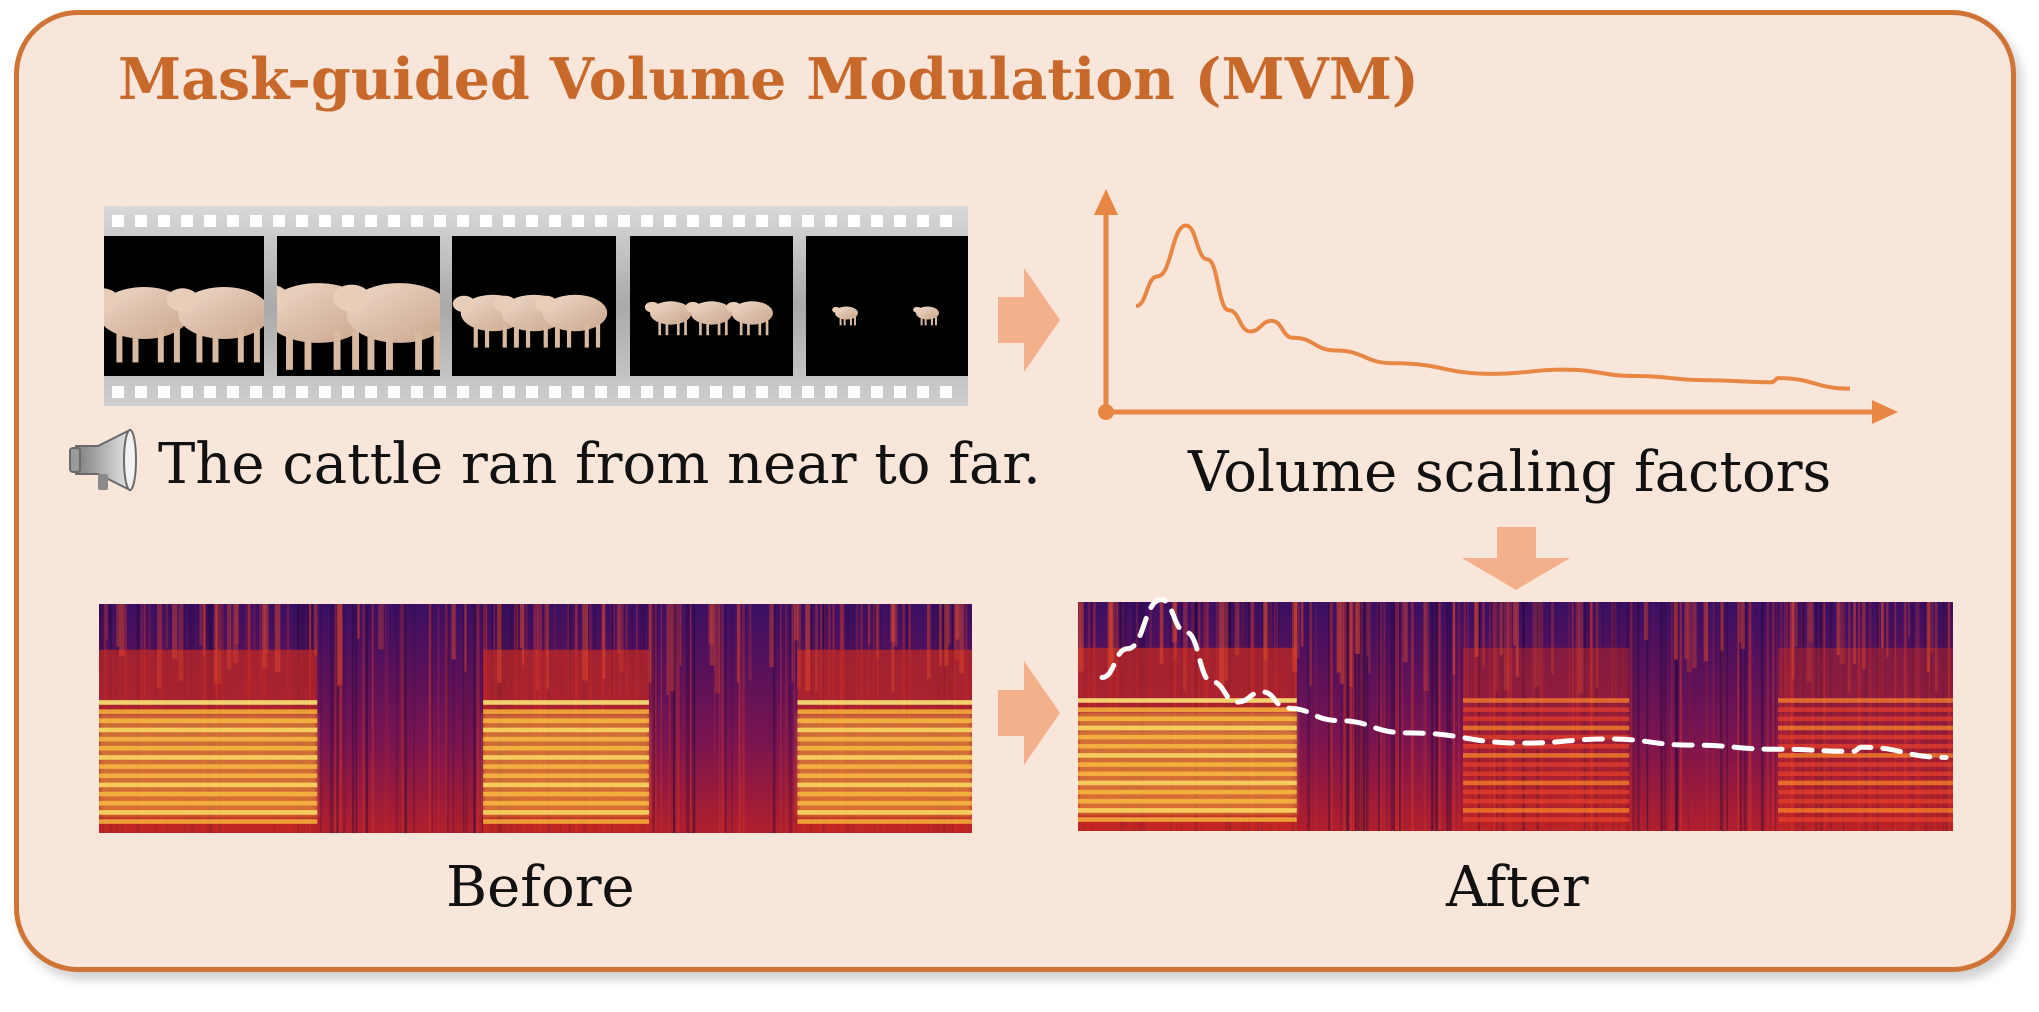 This screenshot has height=1012, width=2039. Describe the element at coordinates (1516, 558) in the screenshot. I see `down-arrow-icon` at that location.